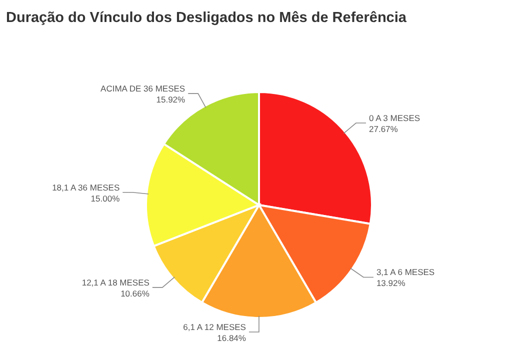 The image size is (517, 357). What do you see at coordinates (394, 118) in the screenshot?
I see `slice-label: 0 A 3 MESES` at bounding box center [394, 118].